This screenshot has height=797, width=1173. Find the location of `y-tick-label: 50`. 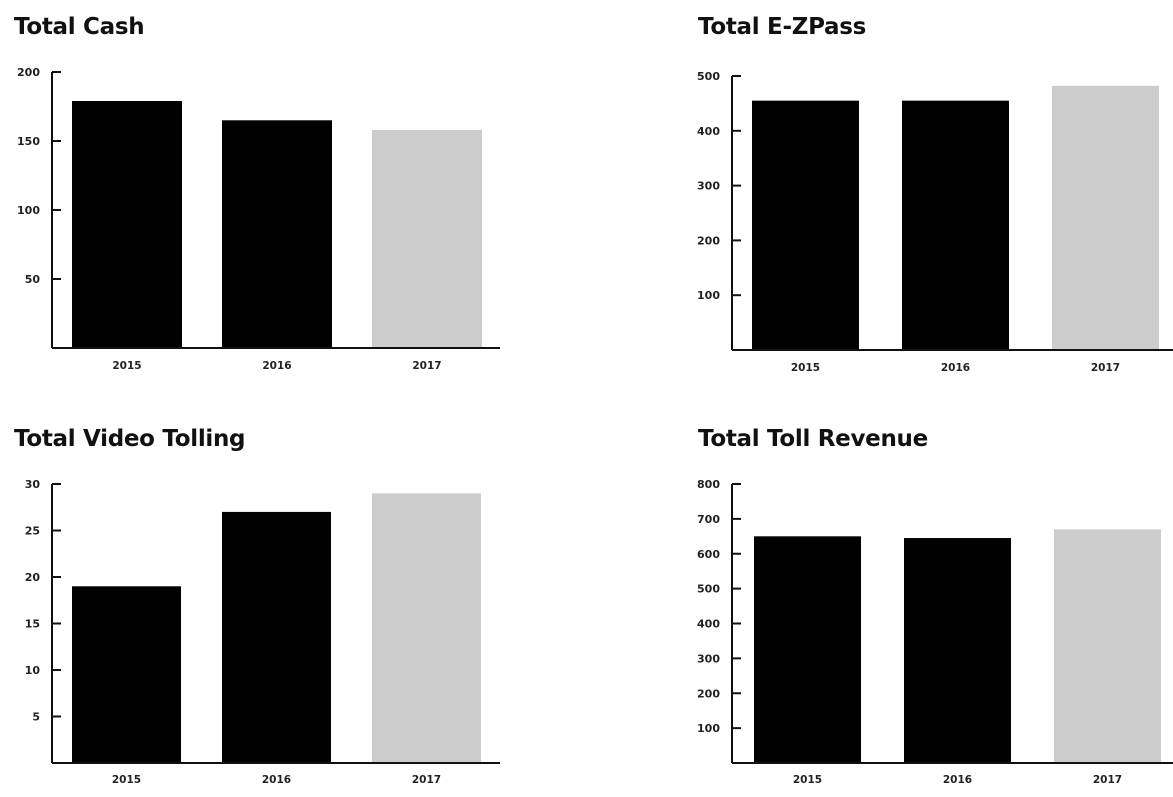

y-tick-label: 50 is located at coordinates (33, 279).